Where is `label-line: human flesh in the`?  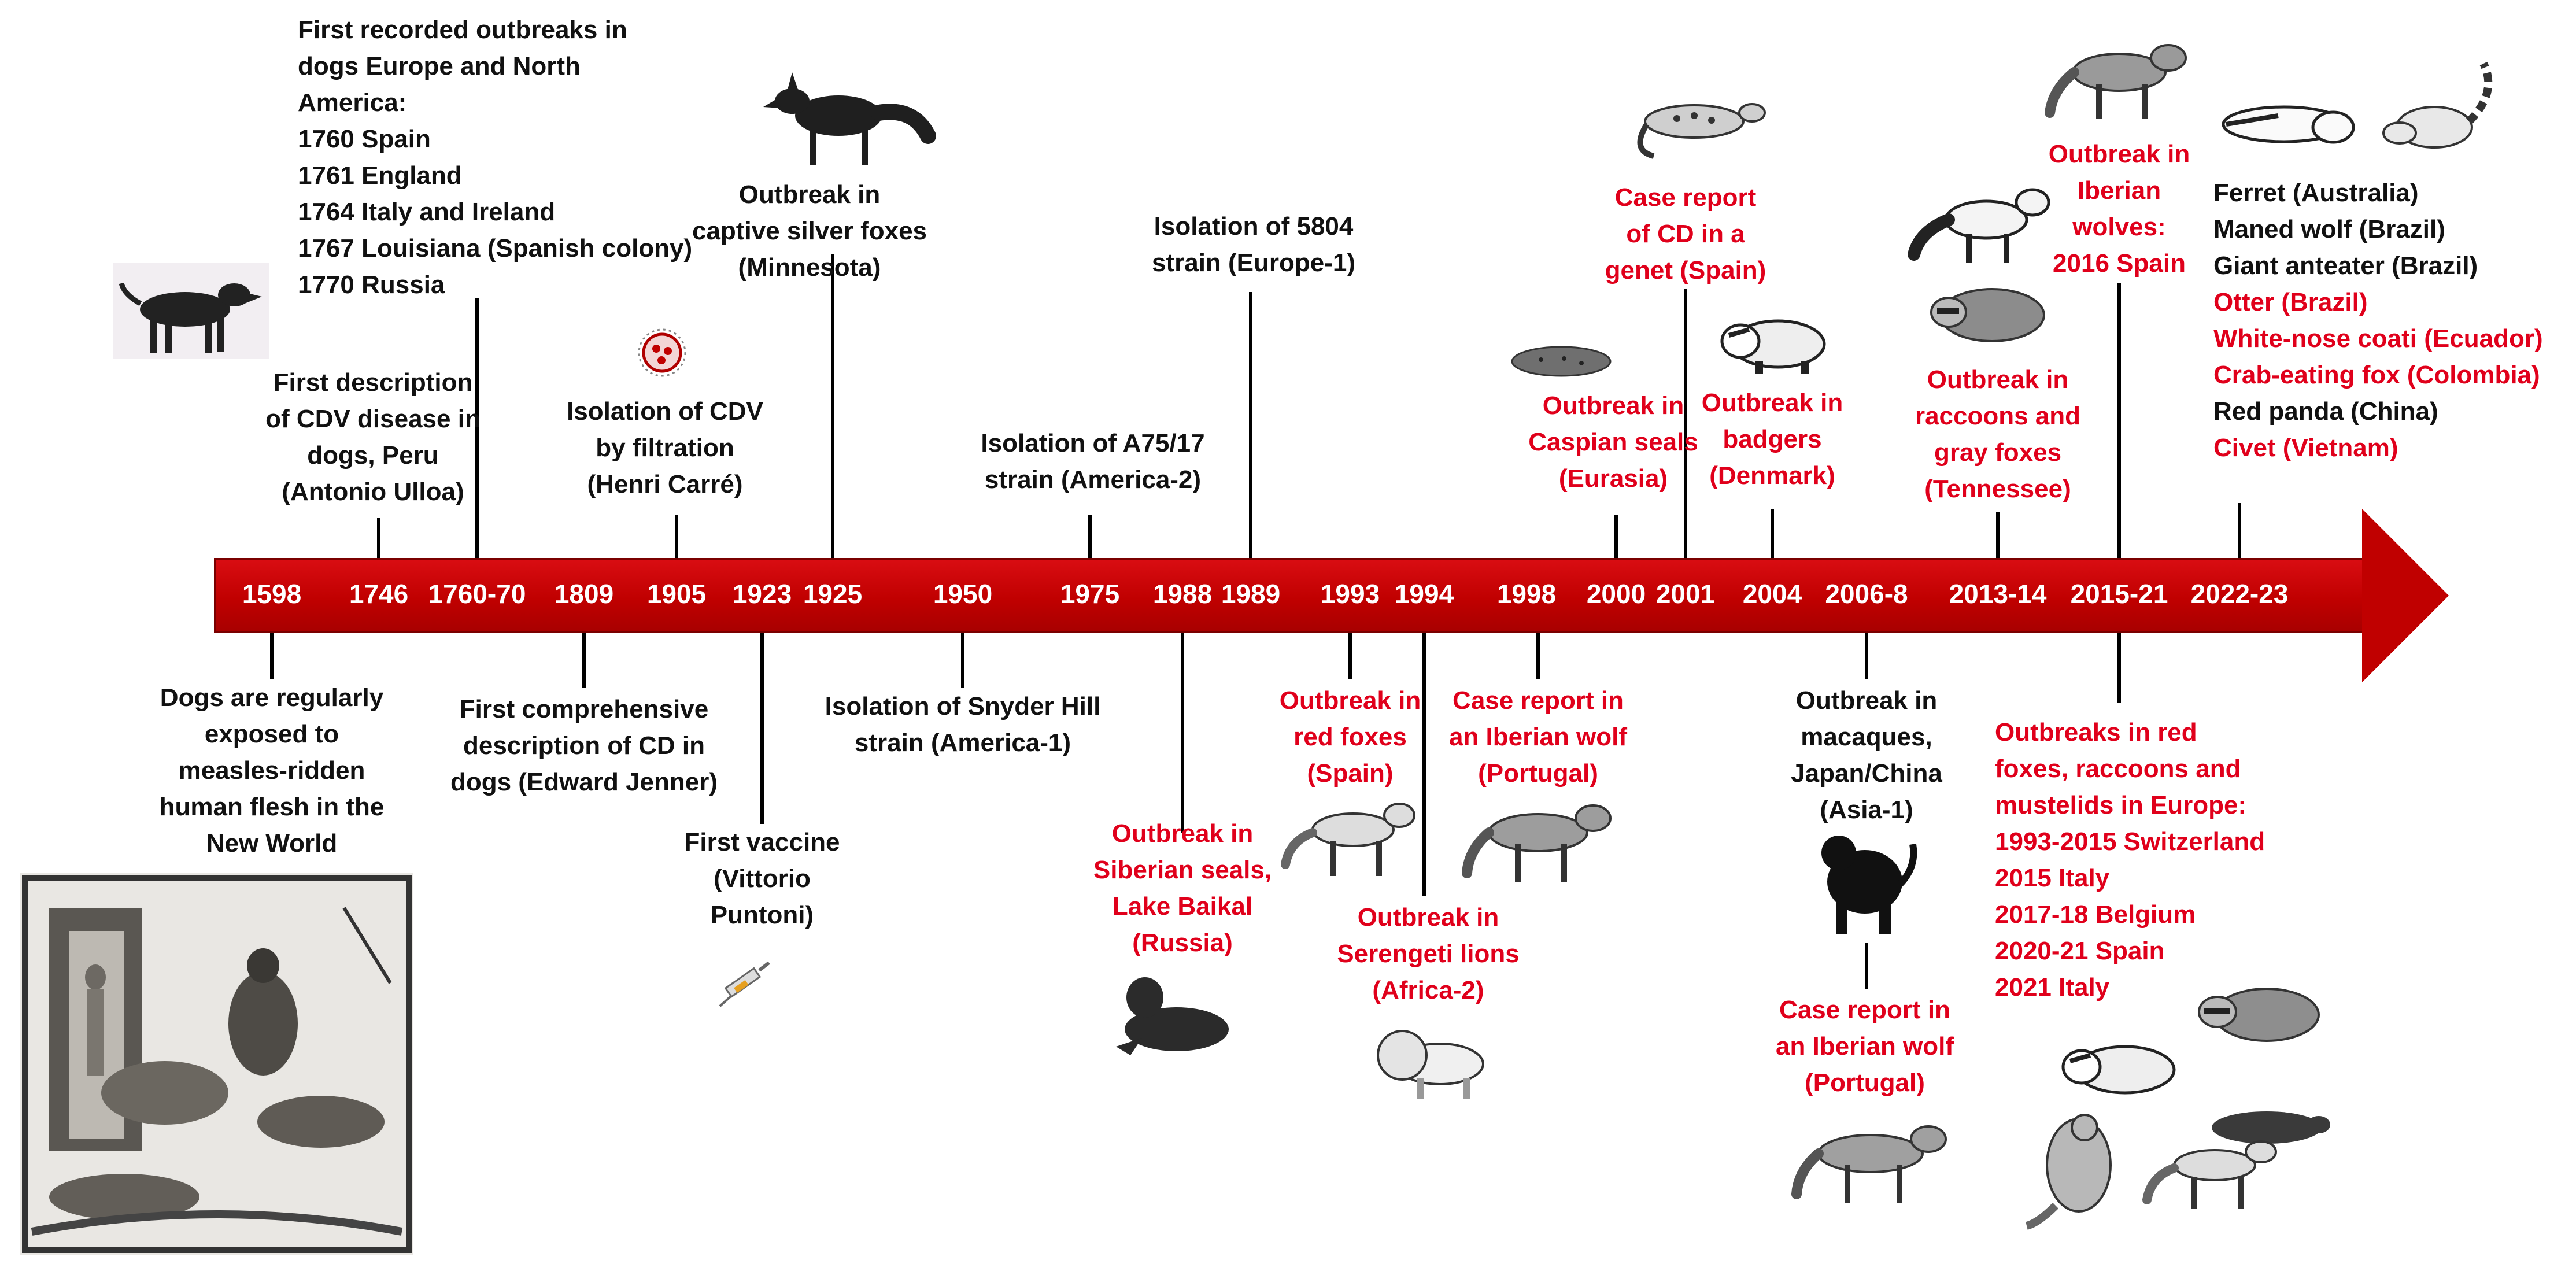 label-line: human flesh in the is located at coordinates (272, 807).